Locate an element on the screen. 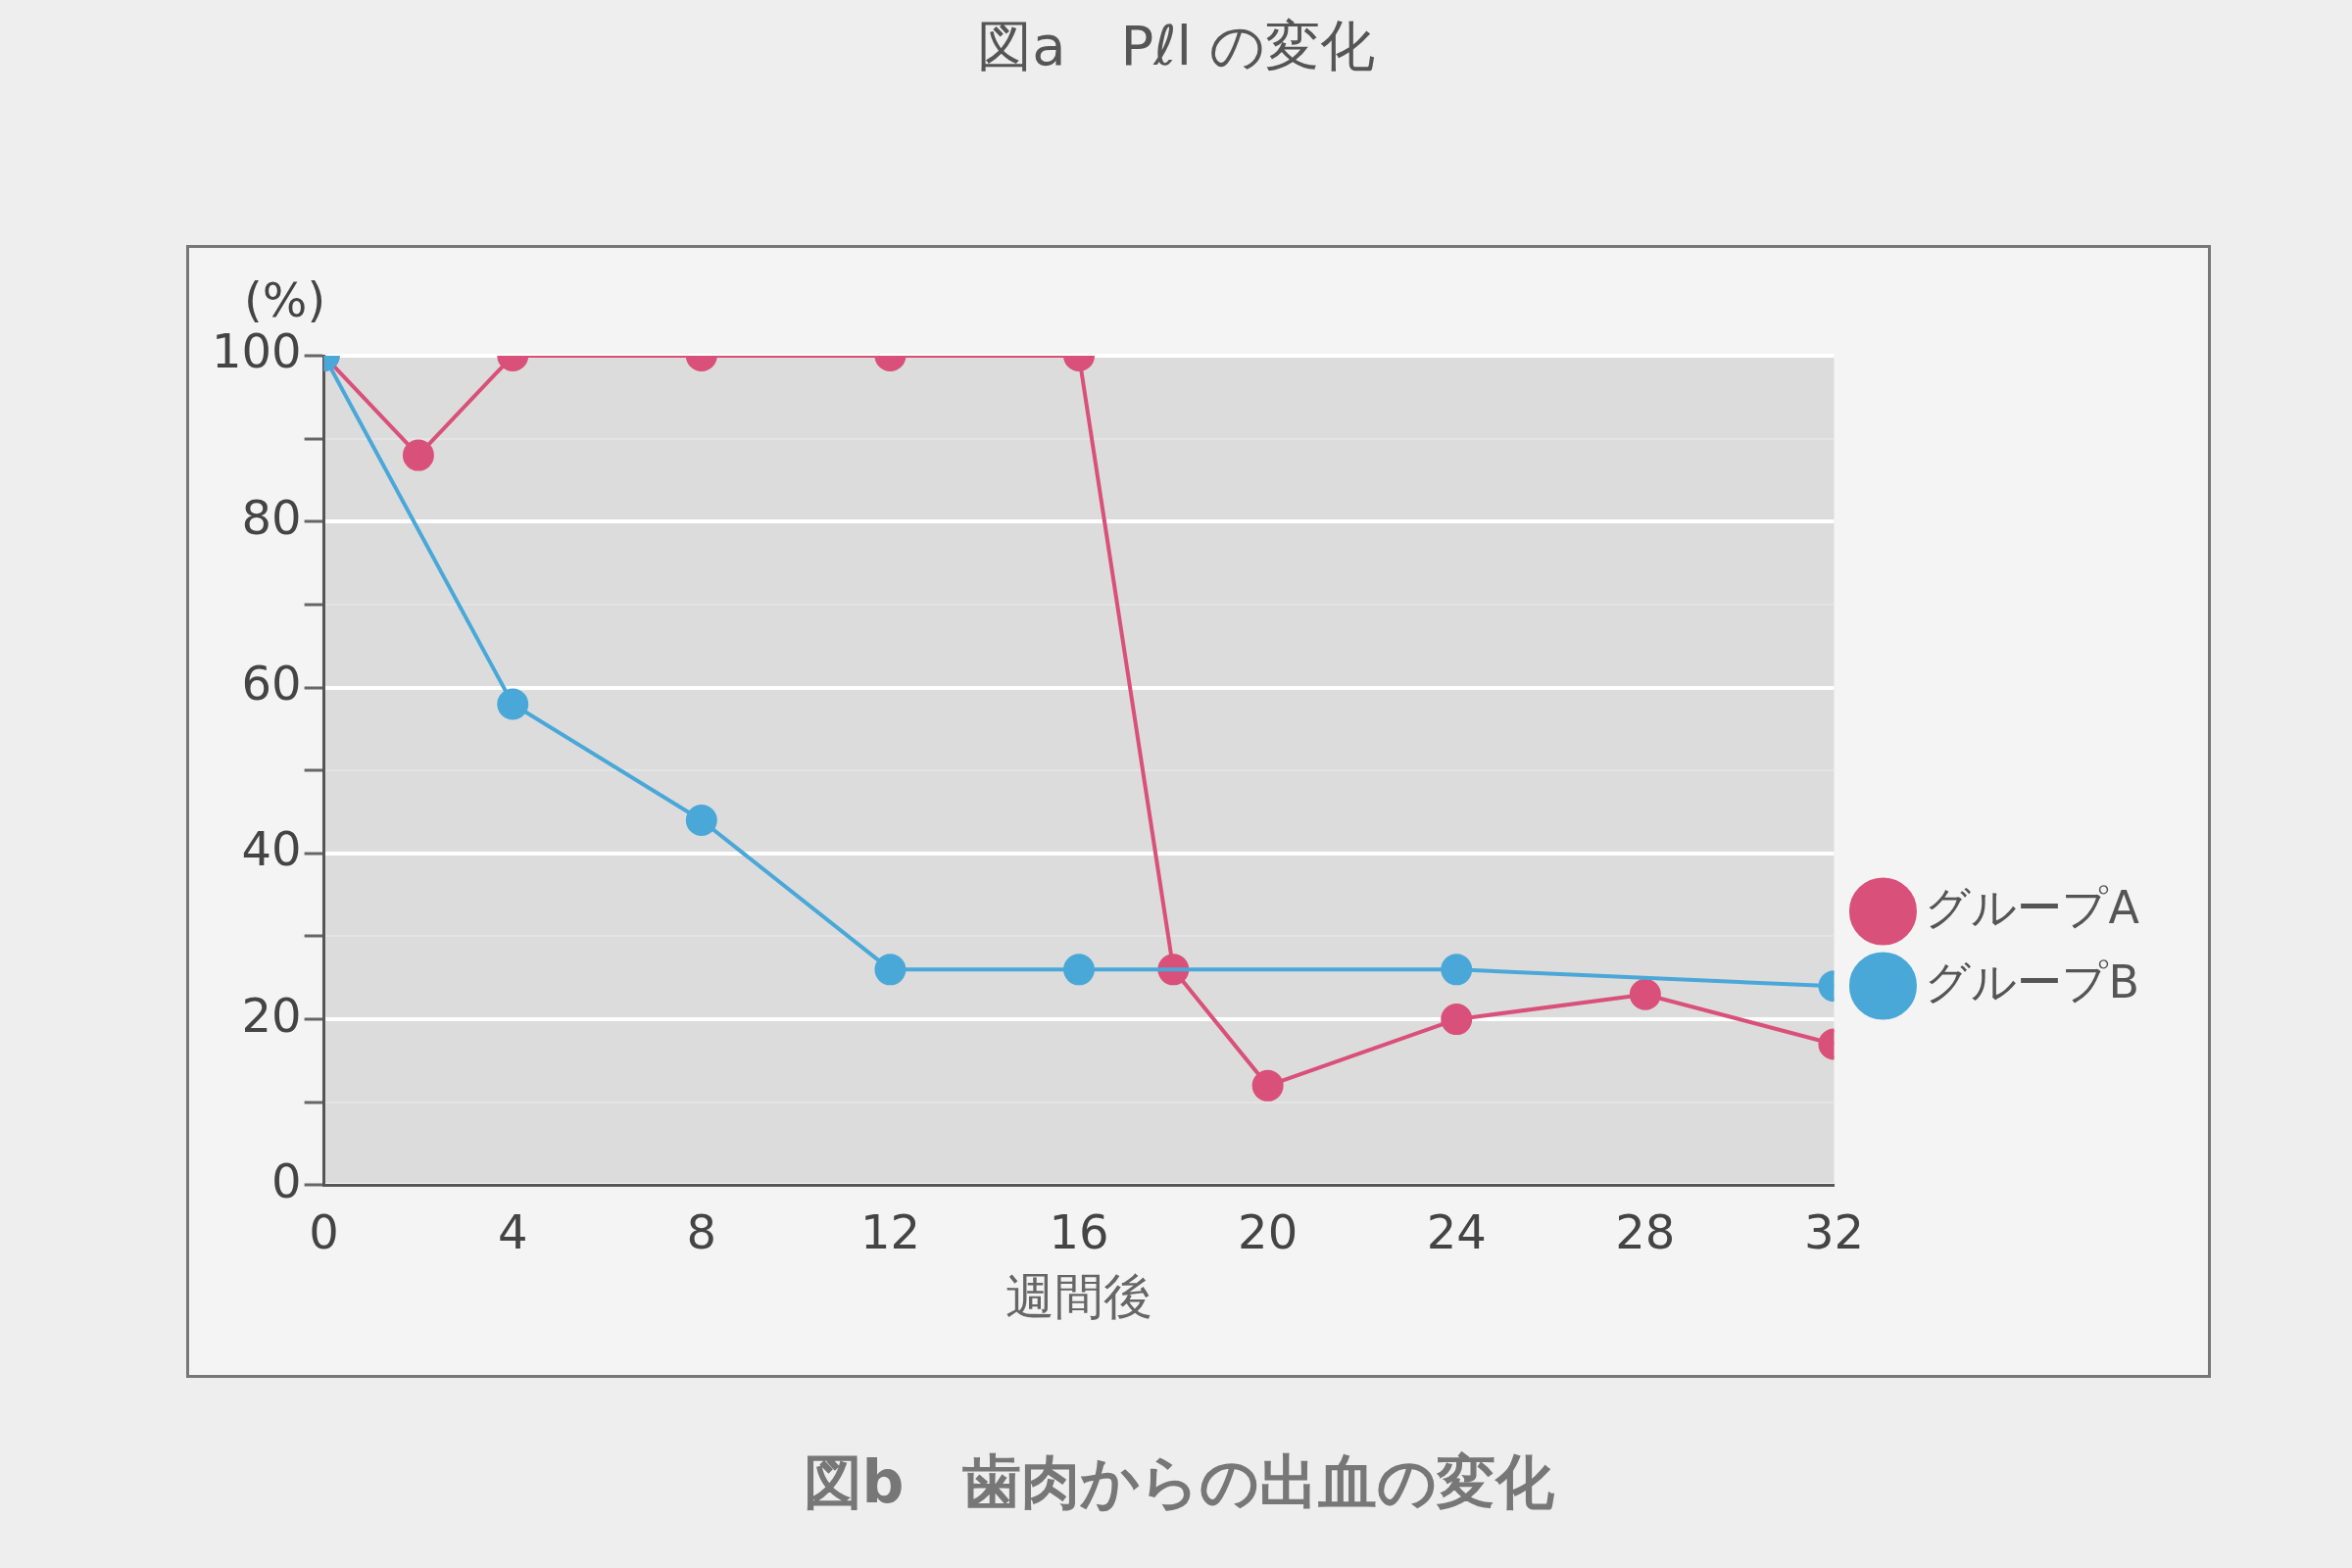 This screenshot has width=2352, height=1568. y-tick-label: 60 is located at coordinates (271, 683).